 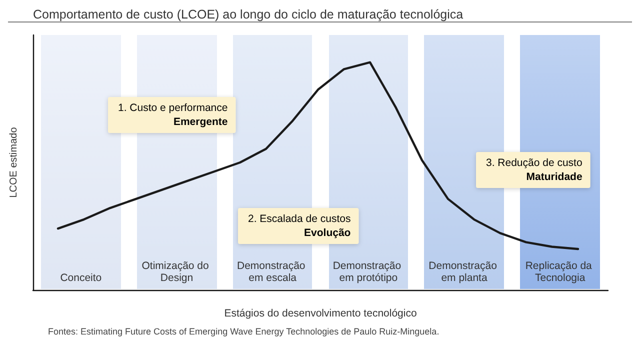 I want to click on y-axis-title: LCOE estimado, so click(x=14, y=162).